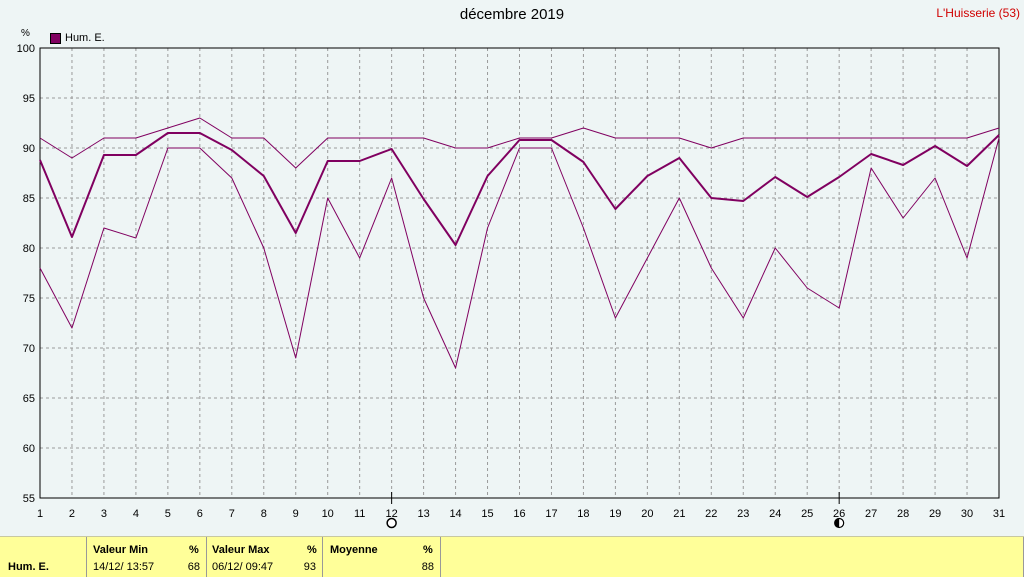 Image resolution: width=1024 pixels, height=577 pixels. What do you see at coordinates (296, 514) in the screenshot?
I see `x-tick-label: 9` at bounding box center [296, 514].